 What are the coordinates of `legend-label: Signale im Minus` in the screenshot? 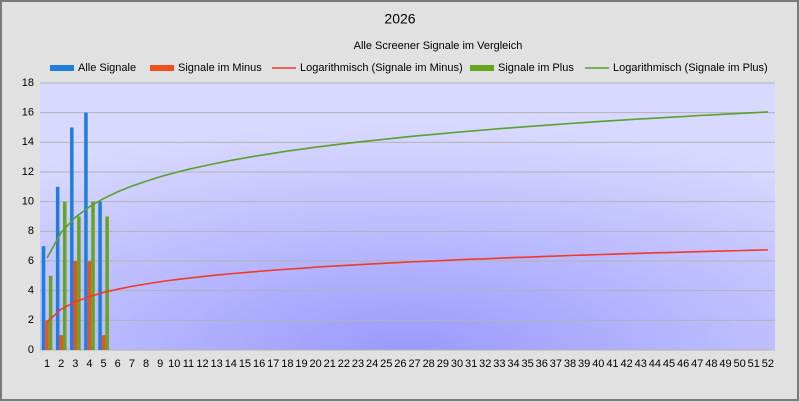 It's located at (220, 68).